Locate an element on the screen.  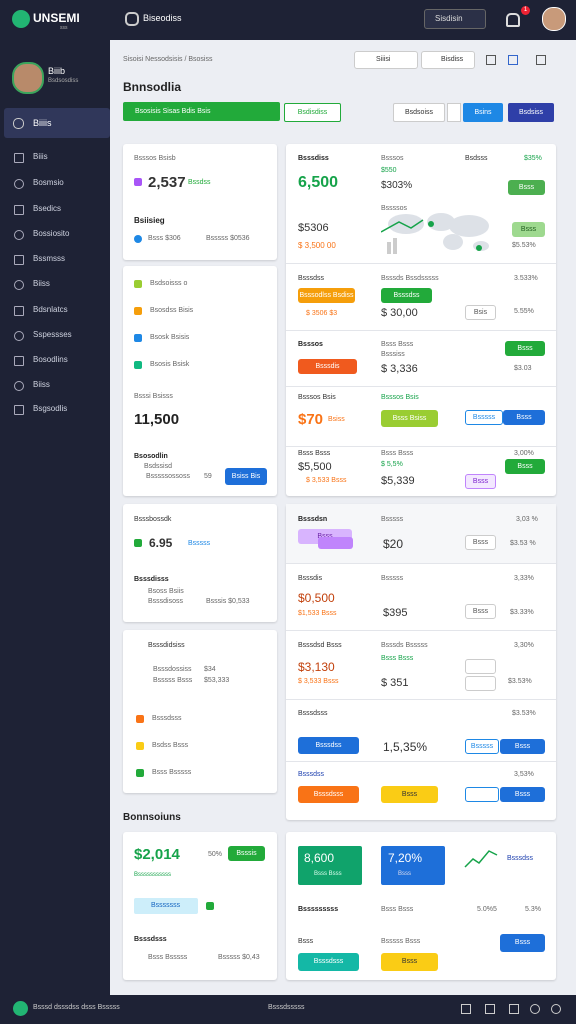
filter-text: Bisdiss is located at coordinates (452, 59).